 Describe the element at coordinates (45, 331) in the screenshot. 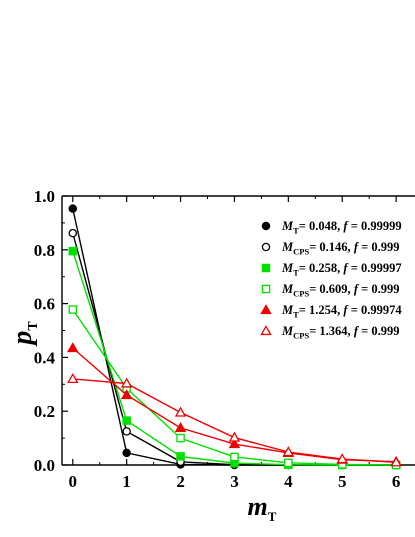

I see `y-tick-labels: 0.0 0.2 0.4 0.6 0.8 1.0` at that location.